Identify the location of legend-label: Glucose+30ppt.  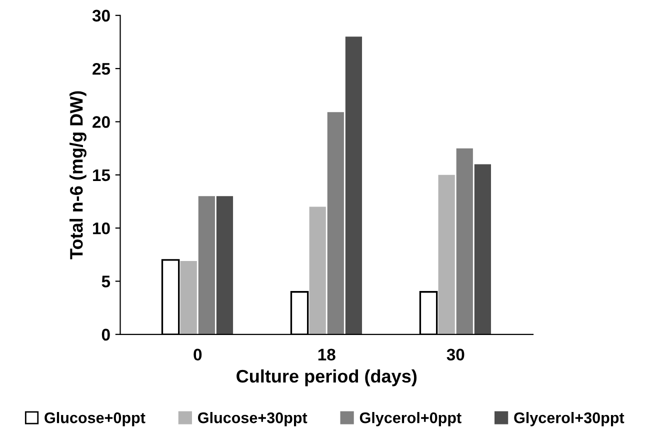
(253, 419).